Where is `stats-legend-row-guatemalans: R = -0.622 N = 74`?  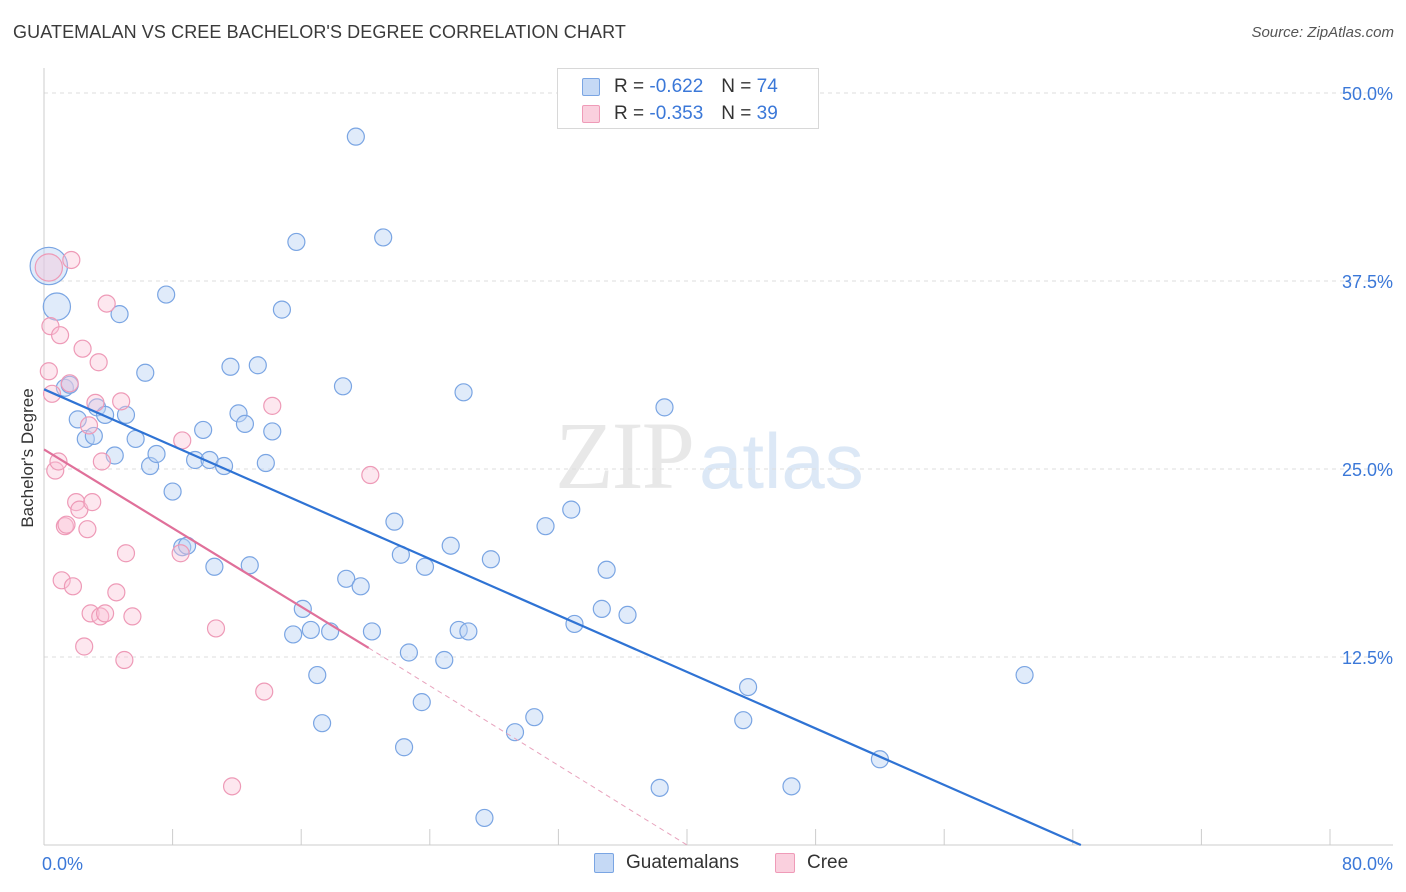 stats-legend-row-guatemalans: R = -0.622 N = 74 is located at coordinates (680, 87).